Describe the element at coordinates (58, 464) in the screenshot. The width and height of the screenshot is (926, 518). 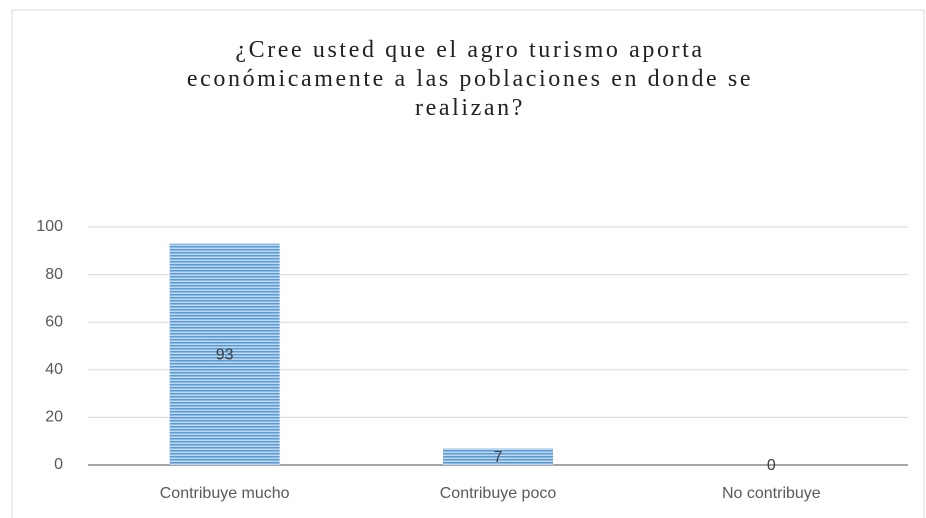
I see `y-tick-label: 0` at that location.